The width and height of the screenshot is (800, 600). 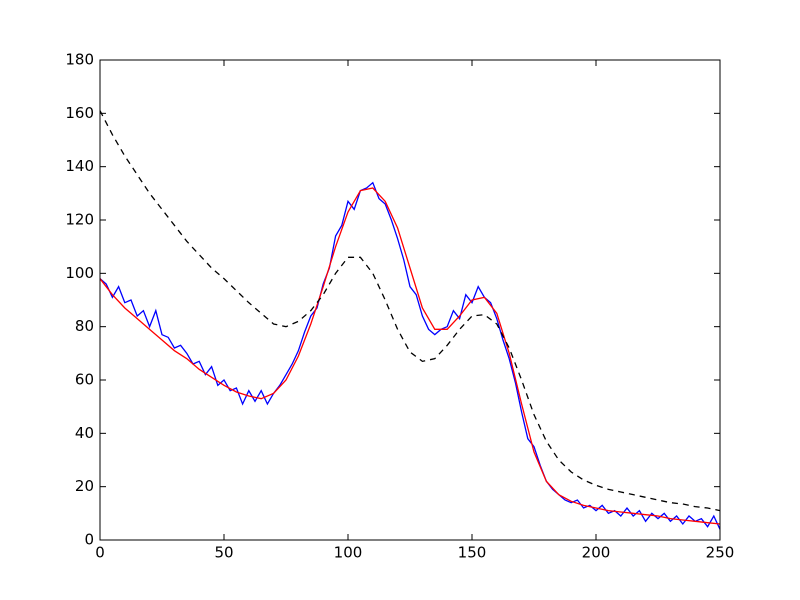 What do you see at coordinates (348, 553) in the screenshot?
I see `x-tick-label: 100` at bounding box center [348, 553].